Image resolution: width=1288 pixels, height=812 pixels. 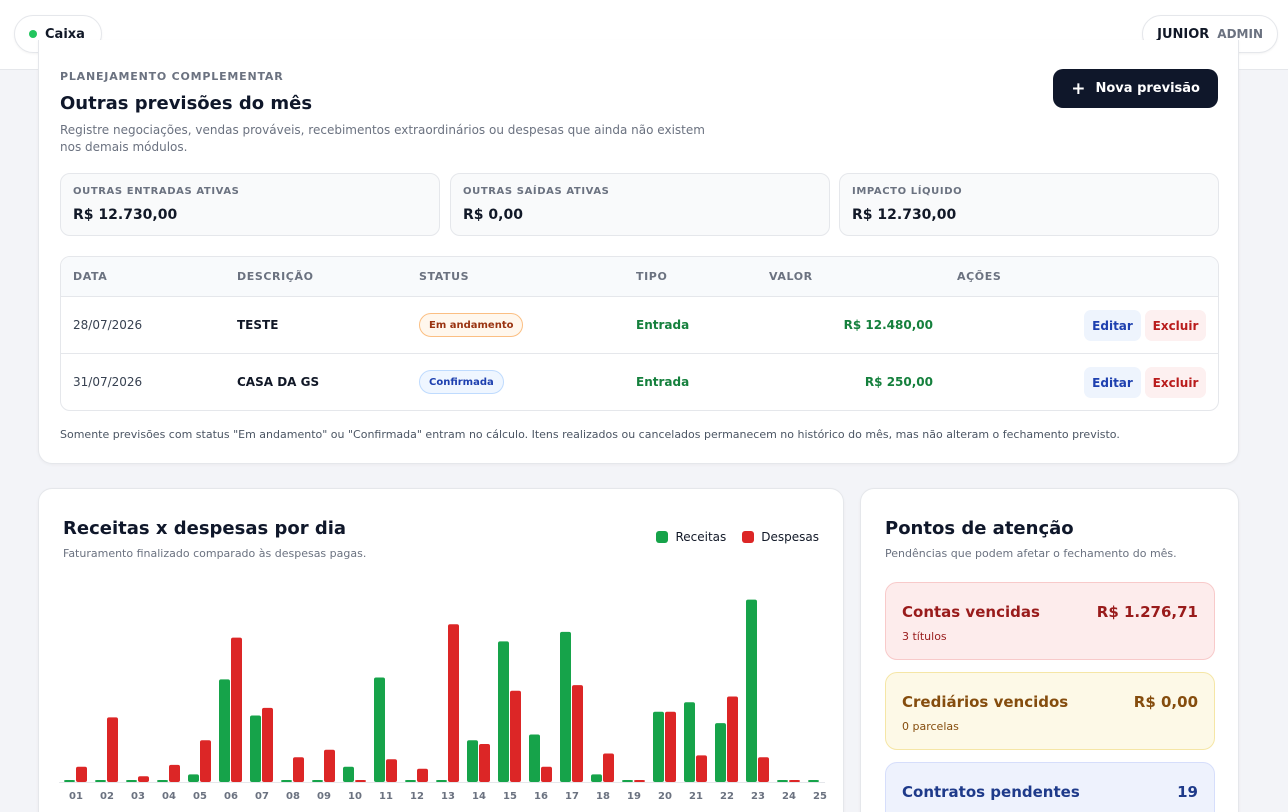 What do you see at coordinates (780, 537) in the screenshot?
I see `legend-item-despesas: Despesas` at bounding box center [780, 537].